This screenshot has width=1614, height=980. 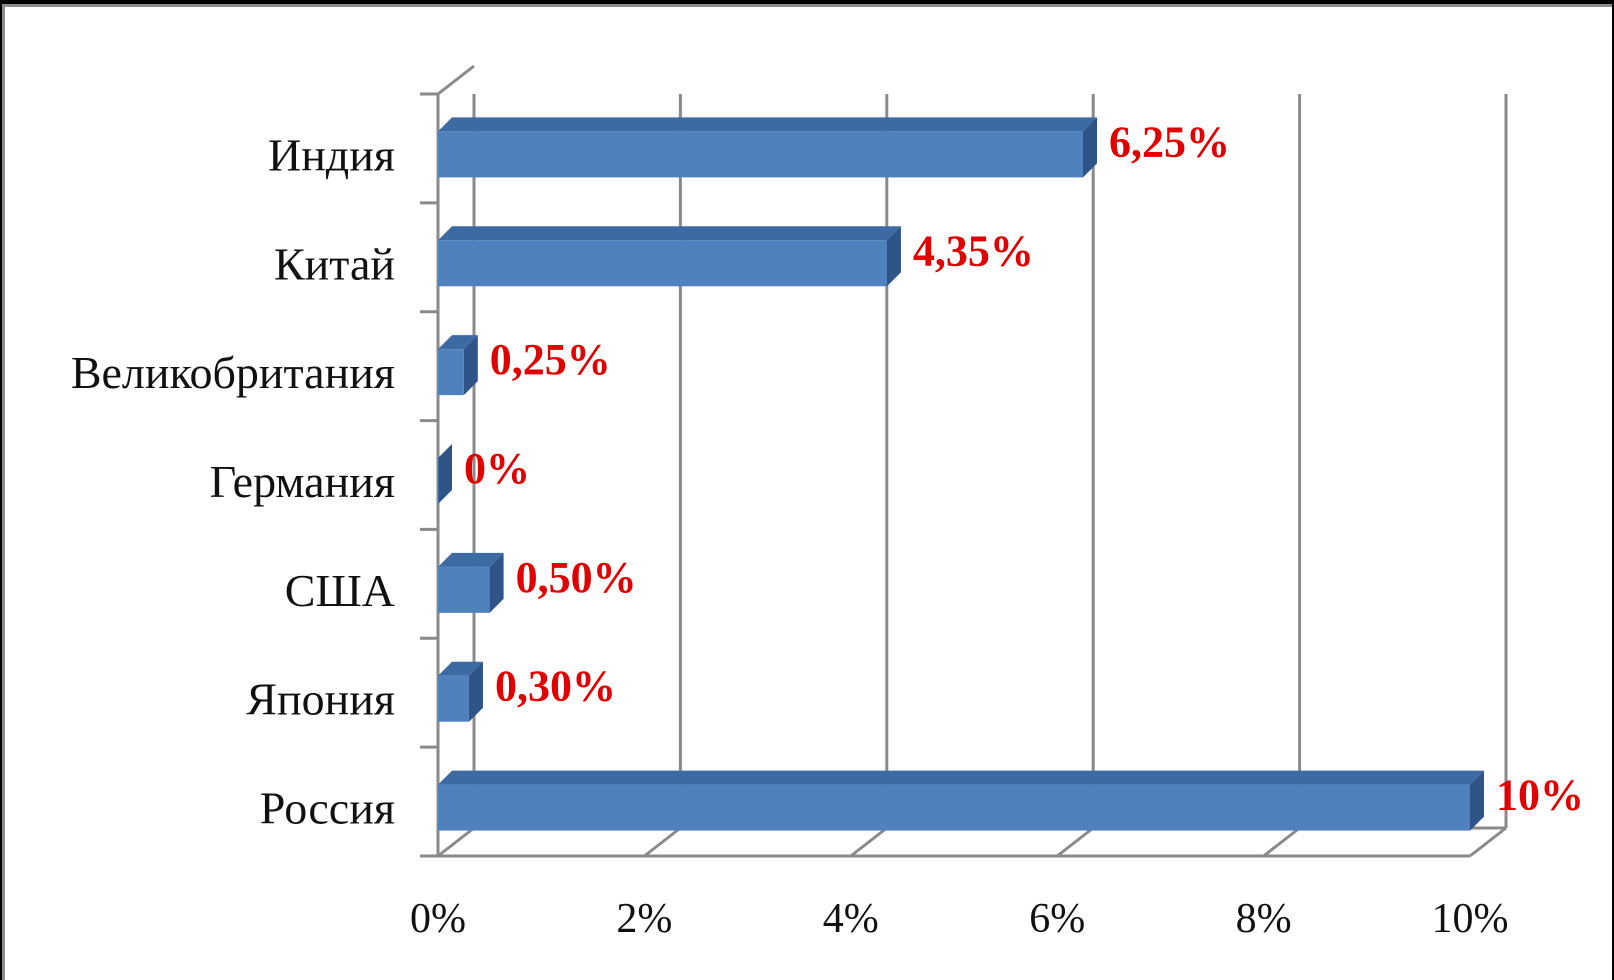 What do you see at coordinates (1264, 919) in the screenshot?
I see `x-tick-label: 8%` at bounding box center [1264, 919].